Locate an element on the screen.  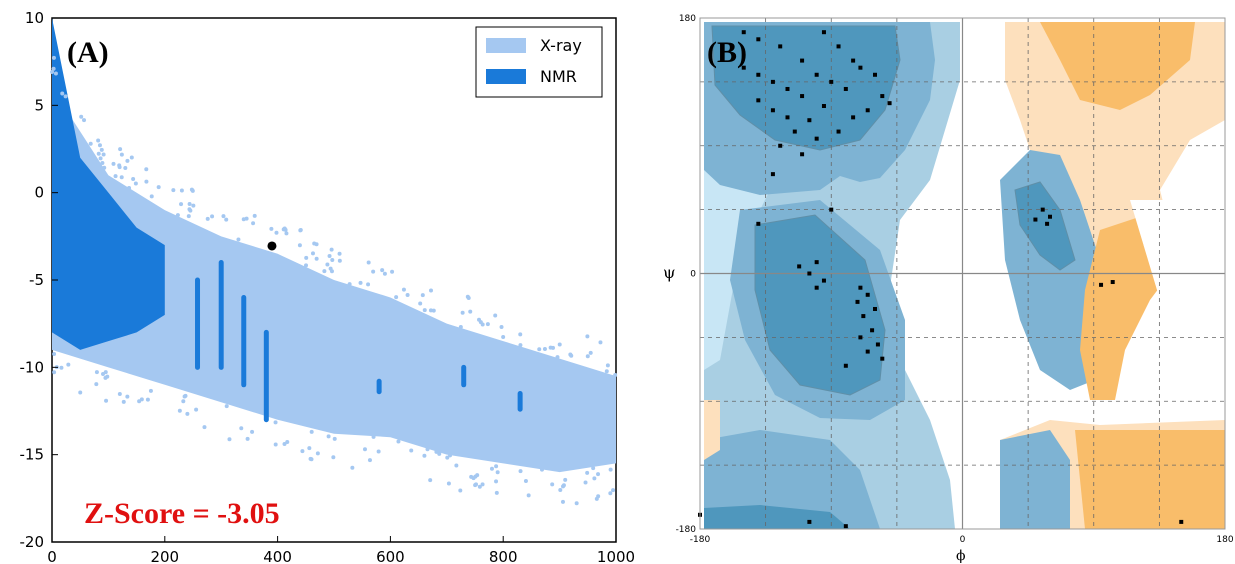
psi-tick-label: 0 is located at coordinates (693, 275).